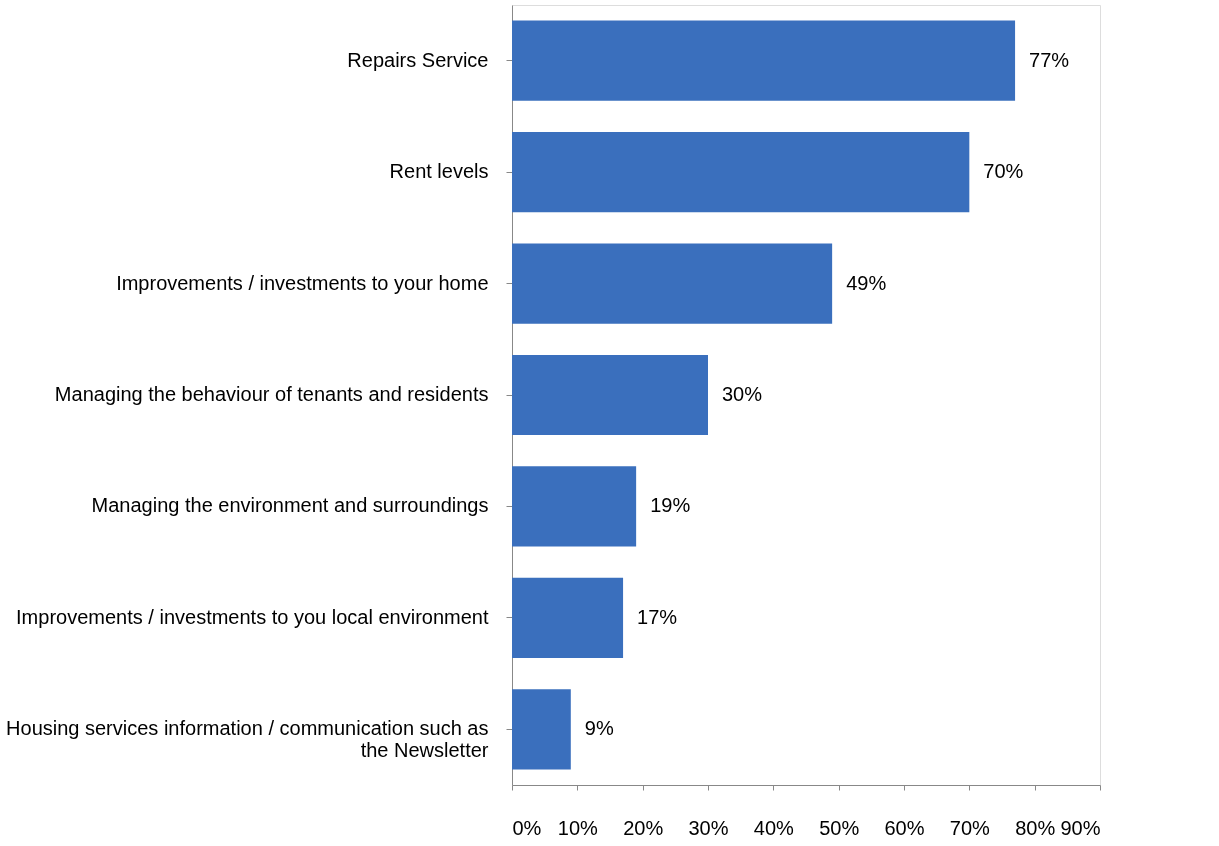  I want to click on x-tick-label: 0%, so click(527, 827).